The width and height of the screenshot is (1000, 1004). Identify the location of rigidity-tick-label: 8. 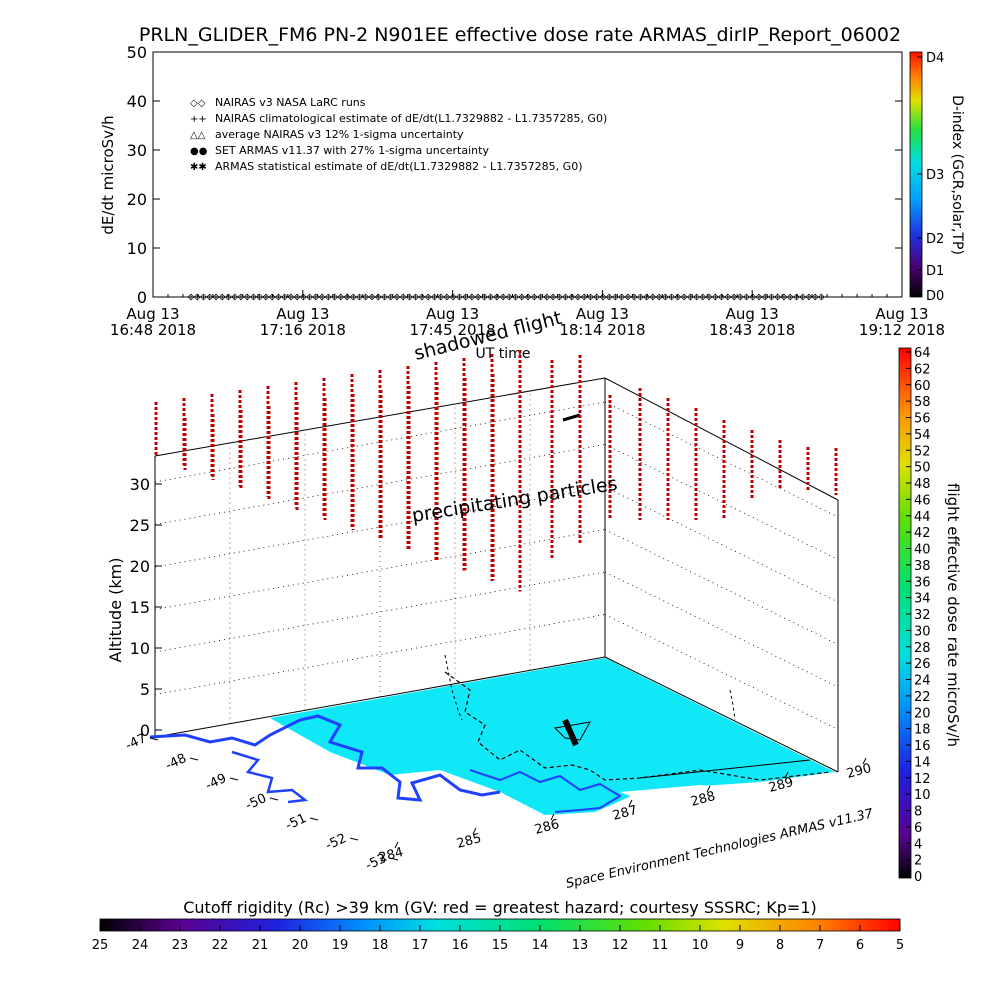
(780, 945).